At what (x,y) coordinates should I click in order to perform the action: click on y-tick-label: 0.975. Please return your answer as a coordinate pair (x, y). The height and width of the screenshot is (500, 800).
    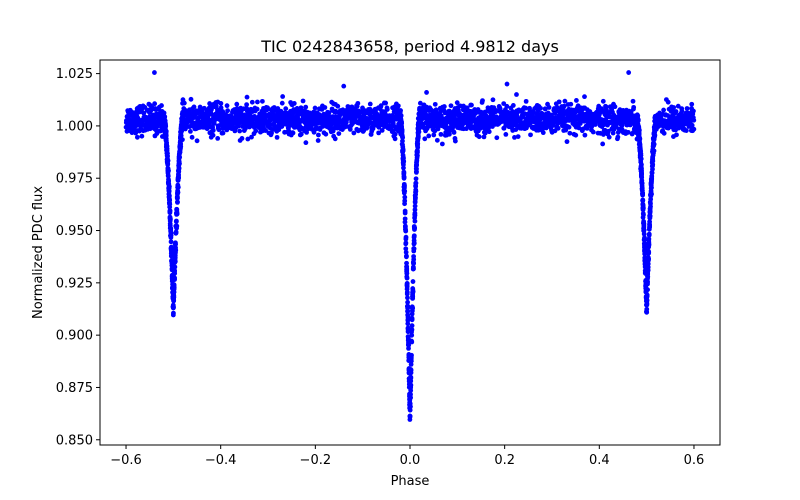
    Looking at the image, I should click on (74, 179).